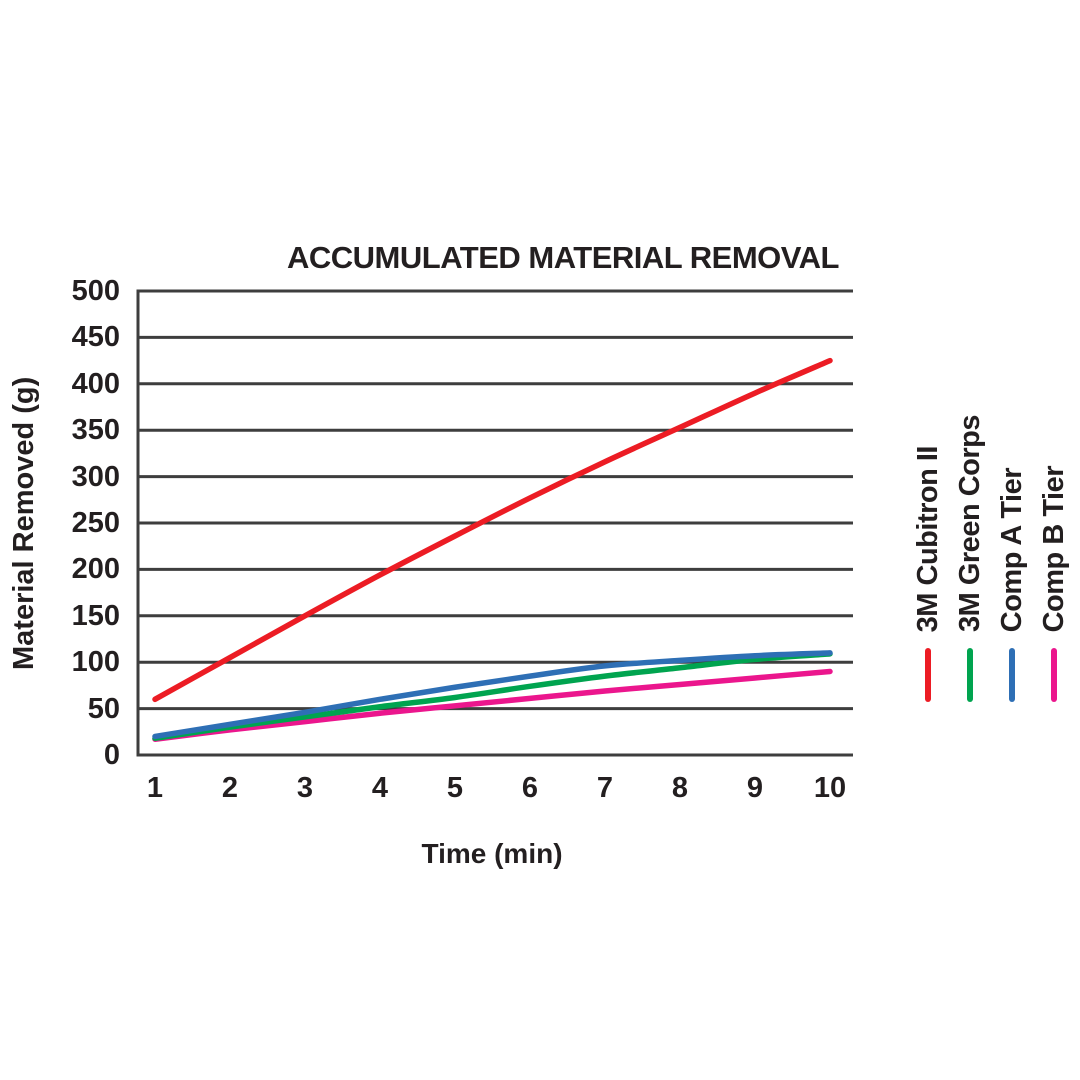 Image resolution: width=1080 pixels, height=1080 pixels. I want to click on series-line-comp-b-tier, so click(492, 705).